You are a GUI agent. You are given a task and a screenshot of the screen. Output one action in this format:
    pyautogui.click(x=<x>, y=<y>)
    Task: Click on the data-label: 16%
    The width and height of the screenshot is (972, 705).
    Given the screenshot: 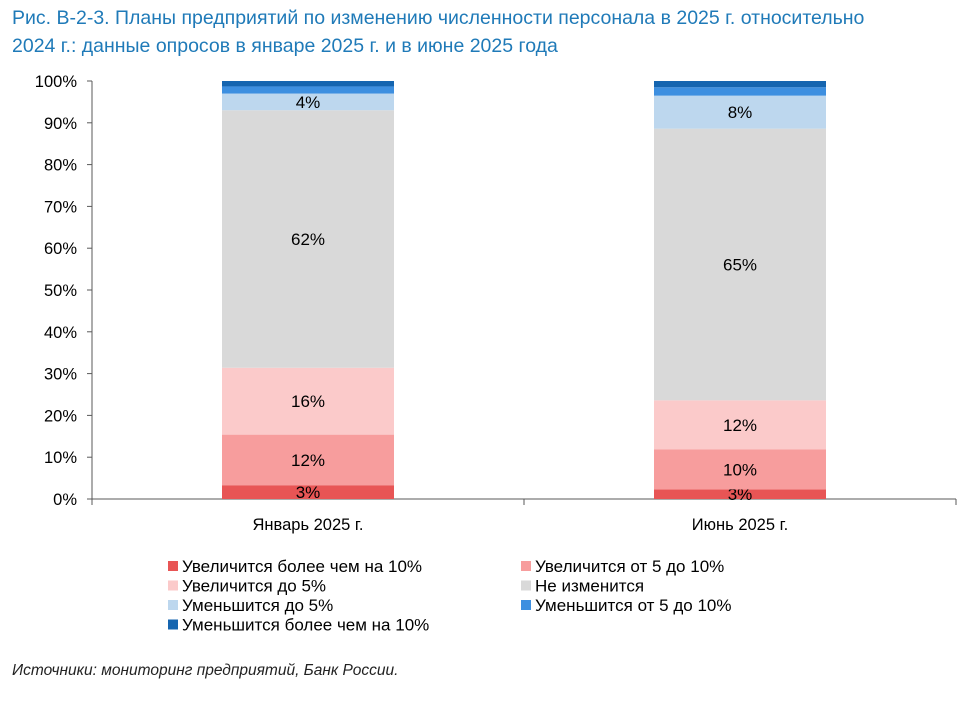 What is the action you would take?
    pyautogui.click(x=308, y=401)
    